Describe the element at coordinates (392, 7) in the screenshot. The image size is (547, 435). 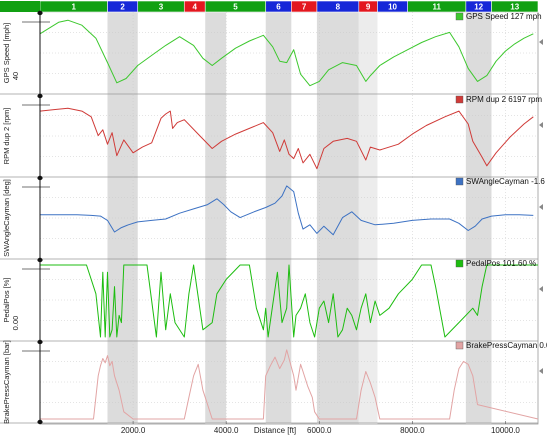
I see `segment-label: 10` at that location.